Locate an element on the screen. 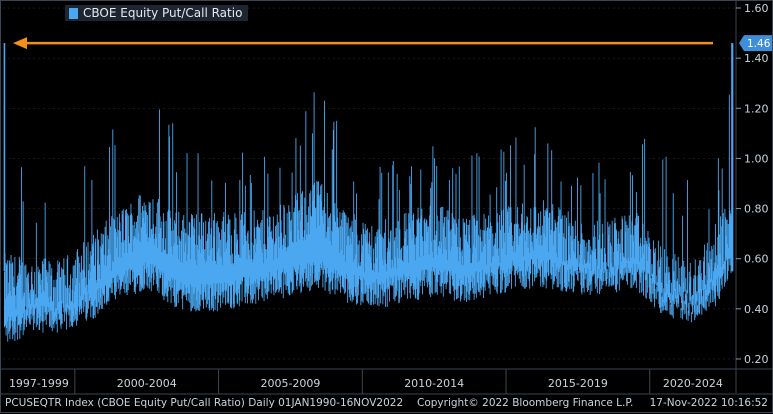 Image resolution: width=773 pixels, height=414 pixels. x-period-label: 2020-2024 is located at coordinates (693, 383).